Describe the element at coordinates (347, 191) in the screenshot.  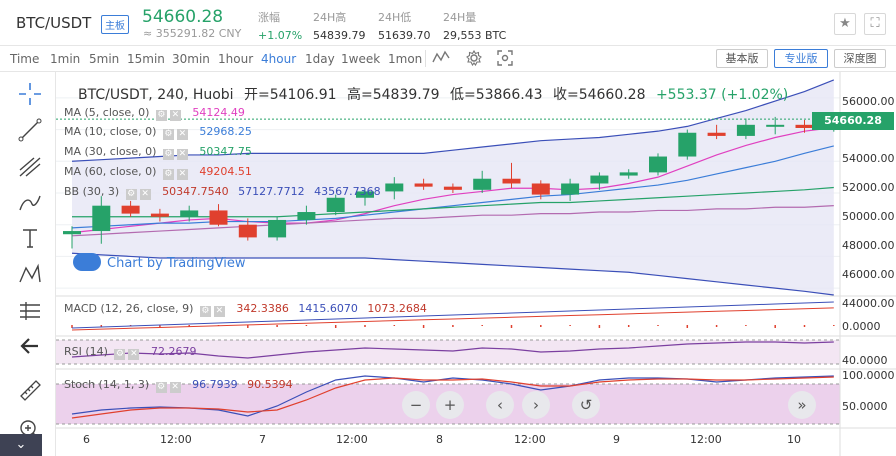
I see `bb-value-3: 43567.7368` at that location.